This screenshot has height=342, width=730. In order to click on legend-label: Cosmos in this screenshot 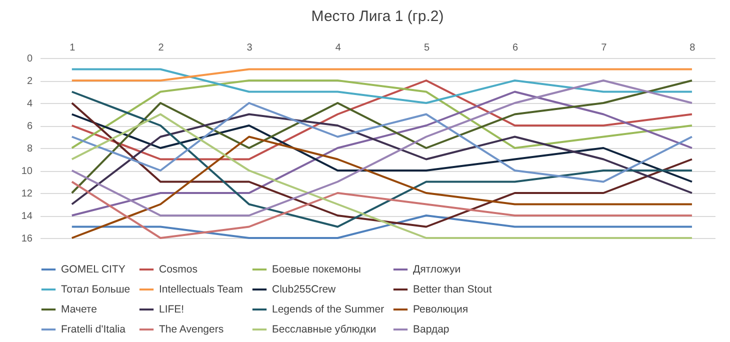, I will do `click(178, 270)`.